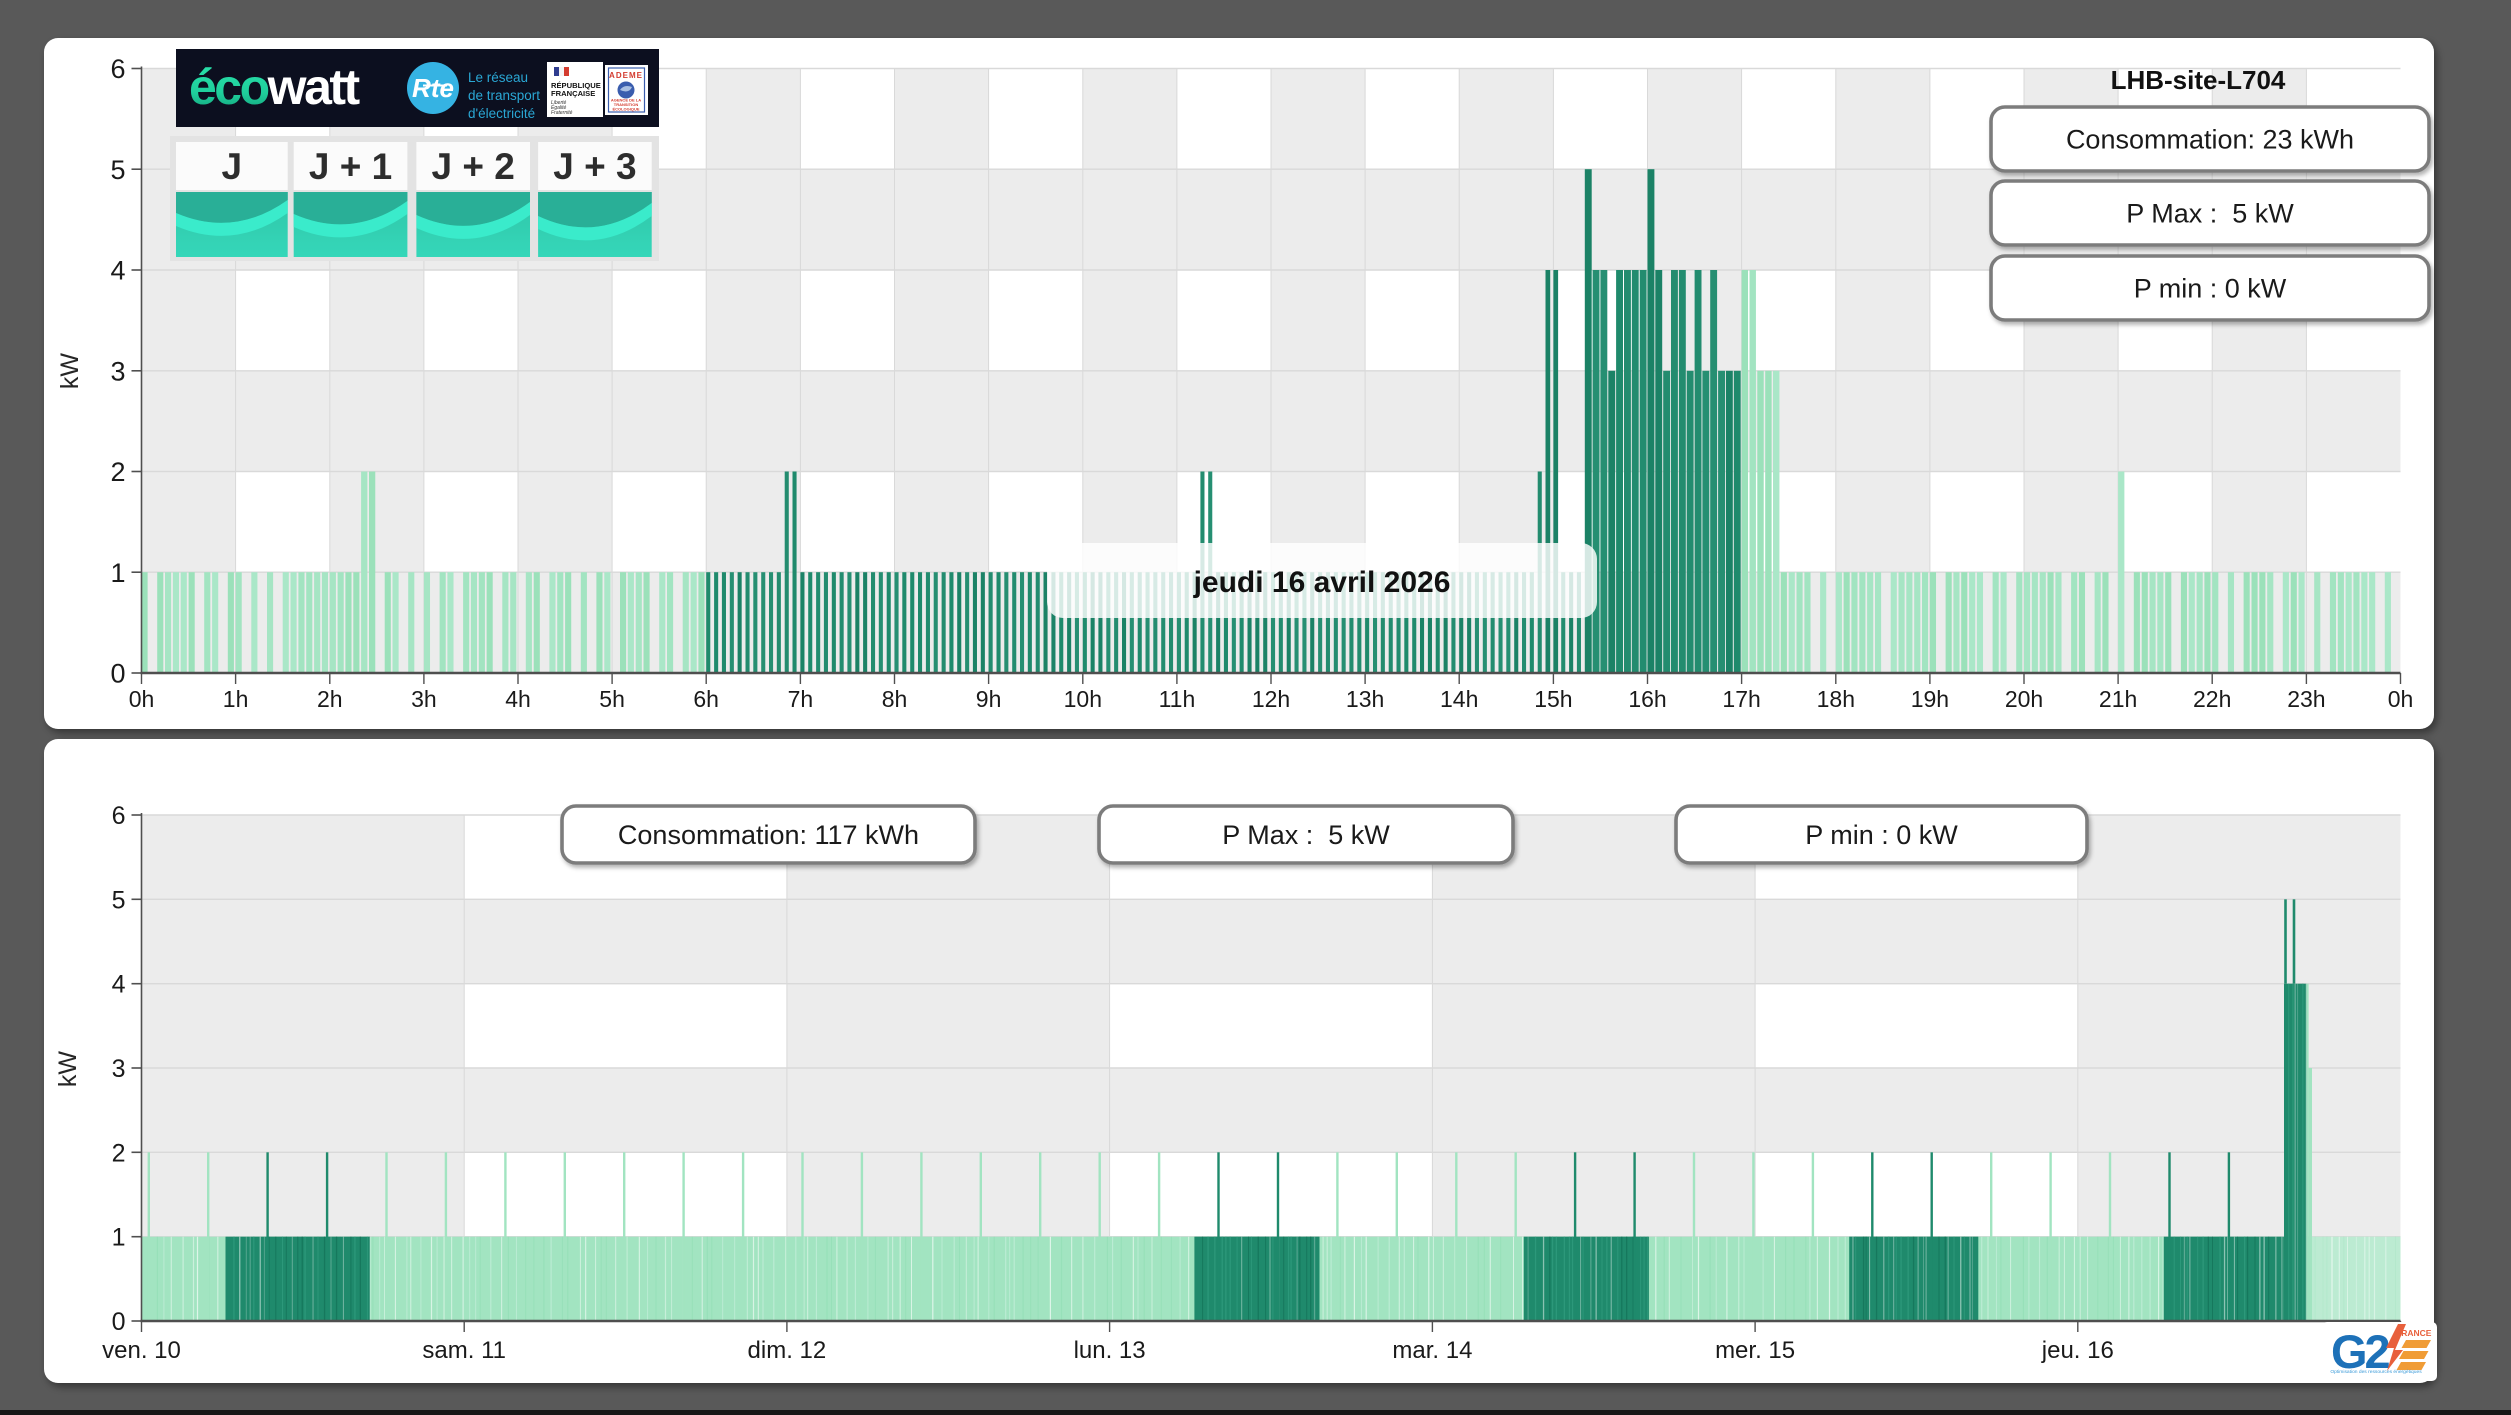 Image resolution: width=2511 pixels, height=1415 pixels. I want to click on svg-text: sam. 11, so click(464, 1350).